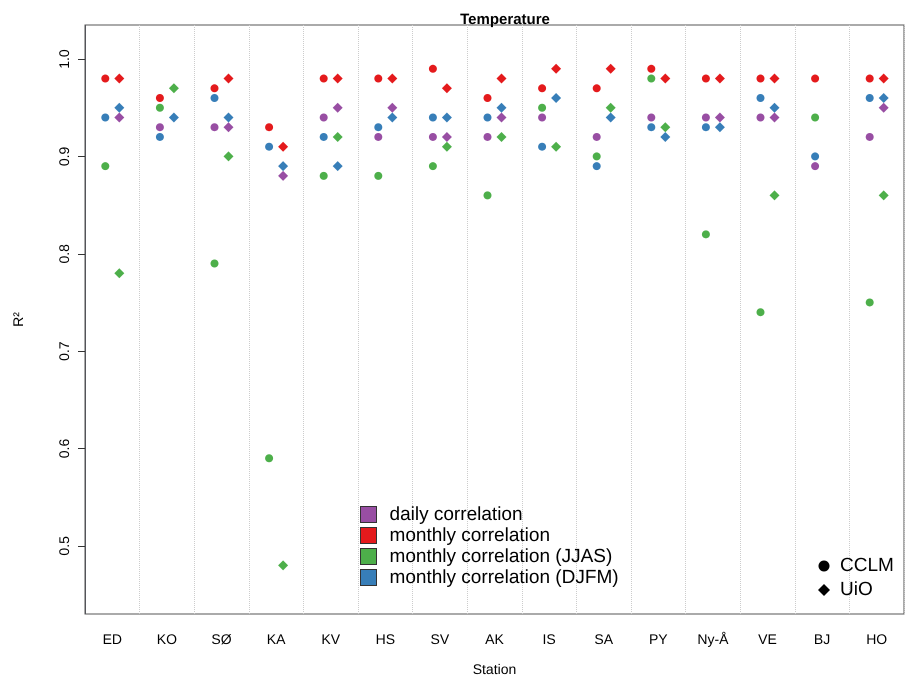  I want to click on y-axis-title: R², so click(18, 319).